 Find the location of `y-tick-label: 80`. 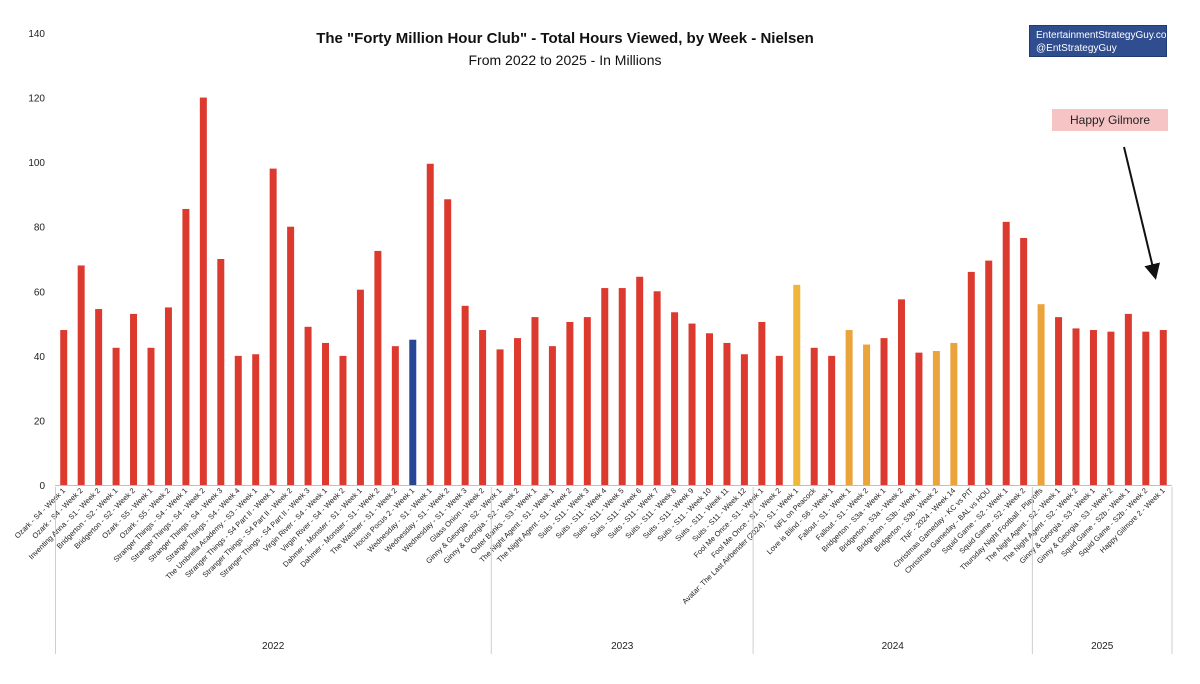

y-tick-label: 80 is located at coordinates (40, 228).